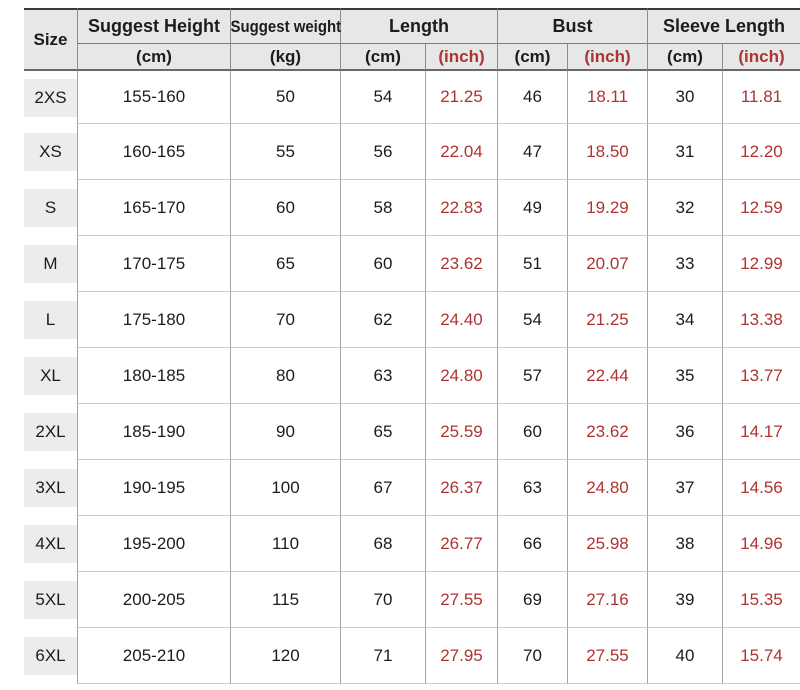 The image size is (800, 690). I want to click on bust-inch-cell: 18.11, so click(607, 97).